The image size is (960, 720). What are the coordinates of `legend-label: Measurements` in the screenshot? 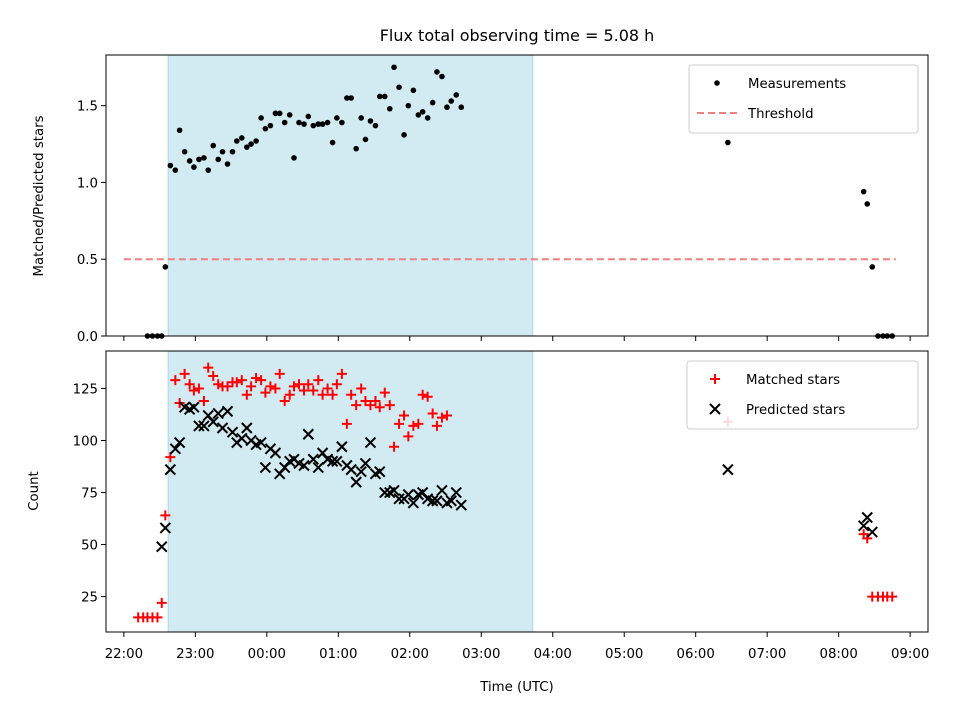 It's located at (797, 84).